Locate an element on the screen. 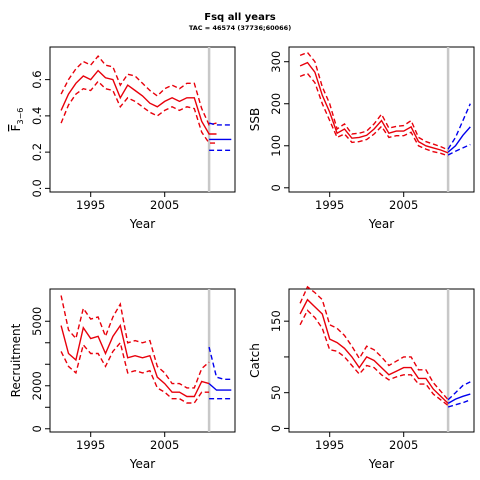 This screenshot has width=480, height=480. catch-forecast-upper-line is located at coordinates (459, 391).